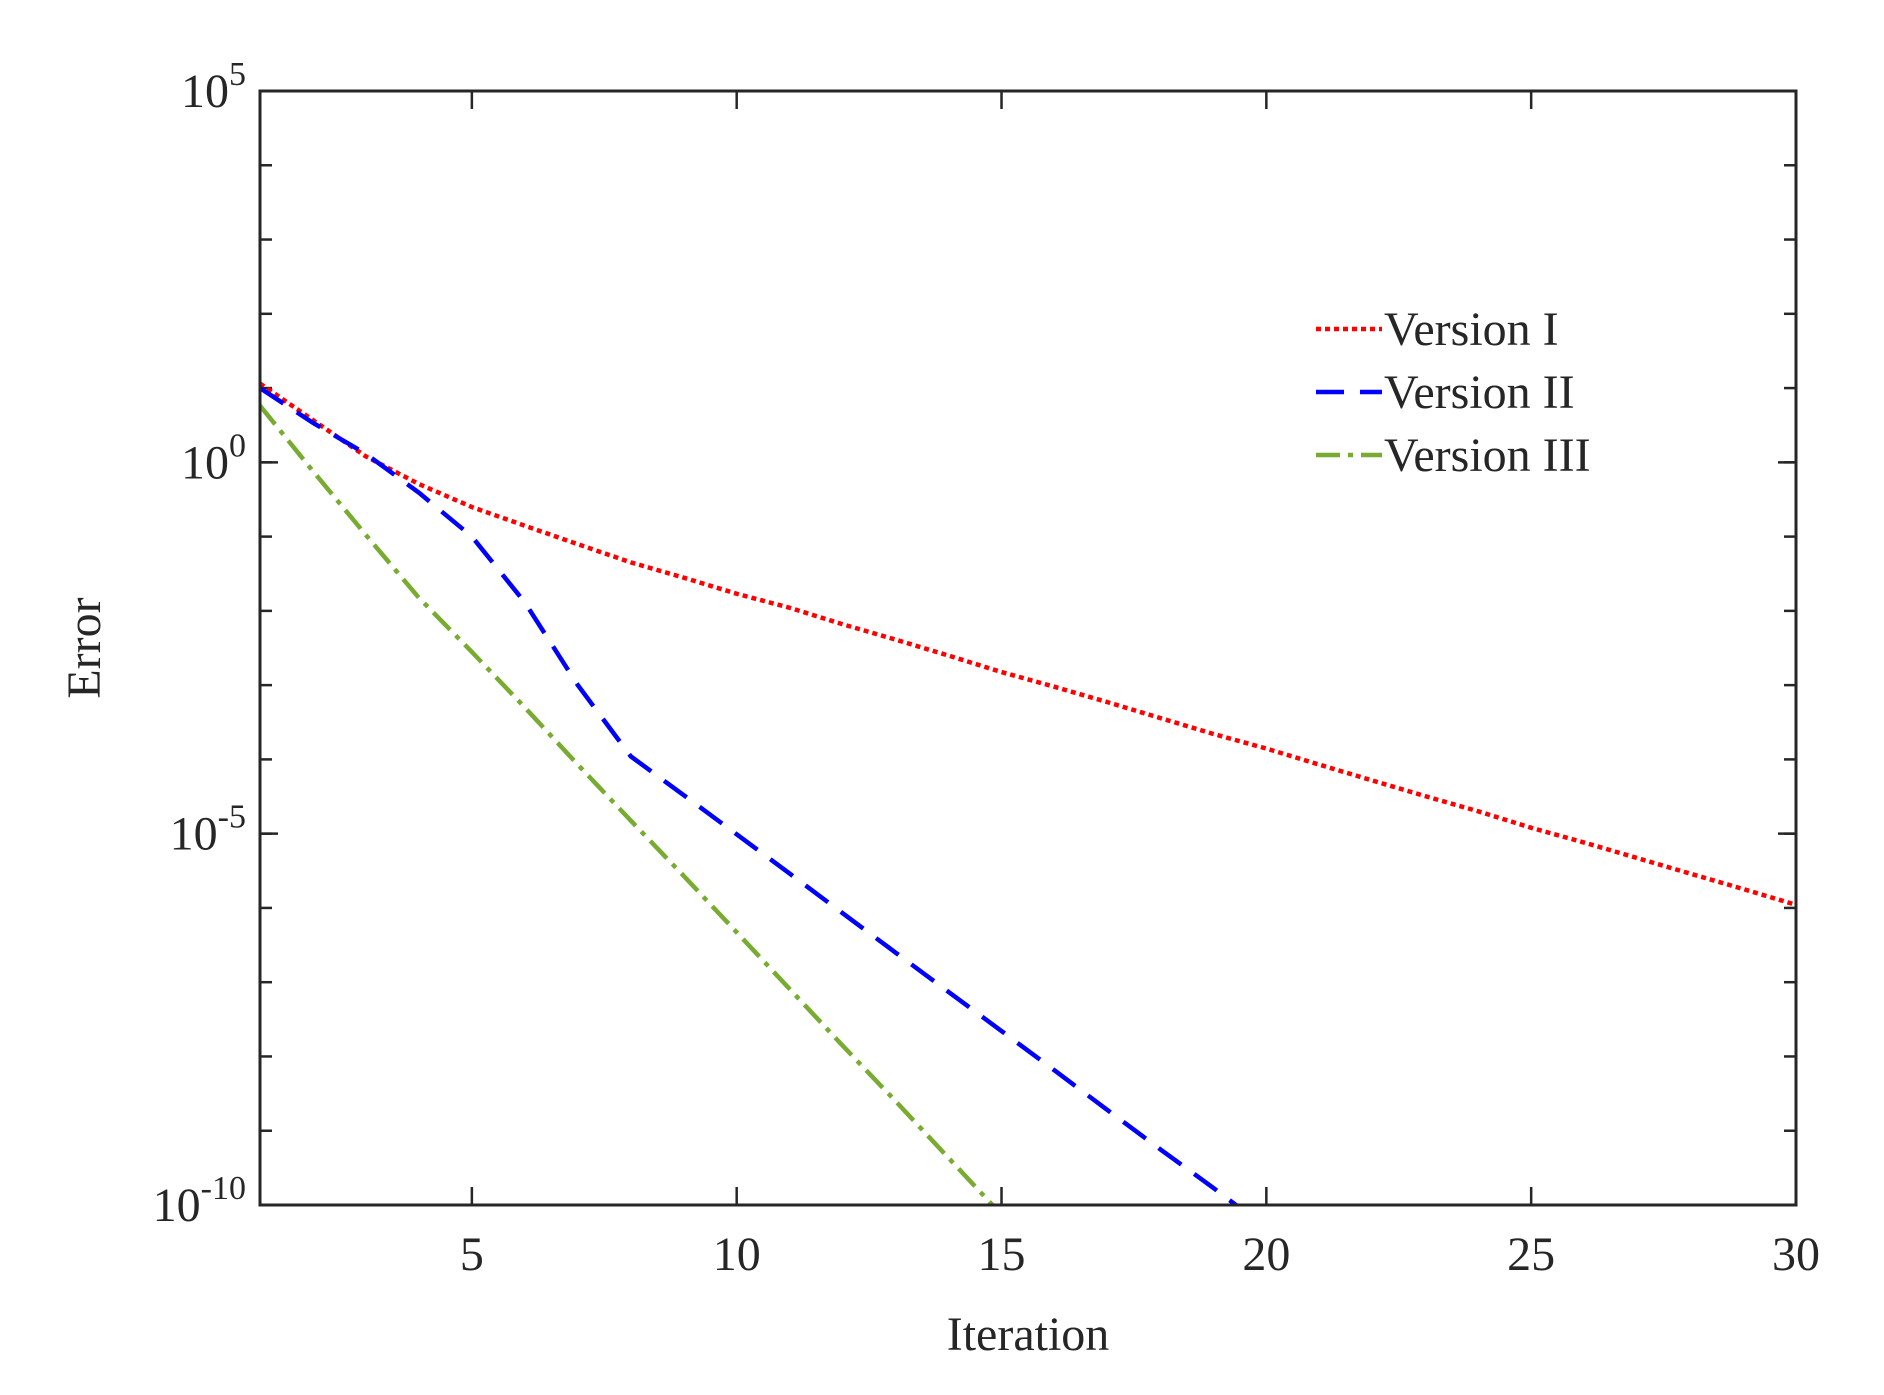 Image resolution: width=1884 pixels, height=1395 pixels. What do you see at coordinates (1028, 1334) in the screenshot?
I see `x-axis-label: Iteration` at bounding box center [1028, 1334].